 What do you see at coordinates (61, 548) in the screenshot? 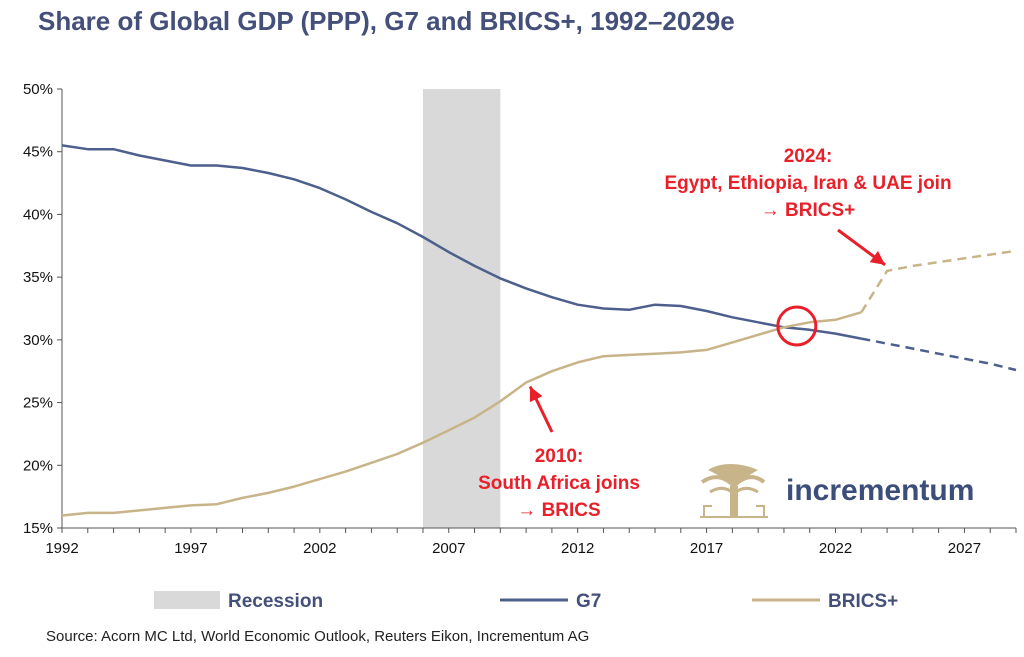
I see `x-tick-label: 1992` at bounding box center [61, 548].